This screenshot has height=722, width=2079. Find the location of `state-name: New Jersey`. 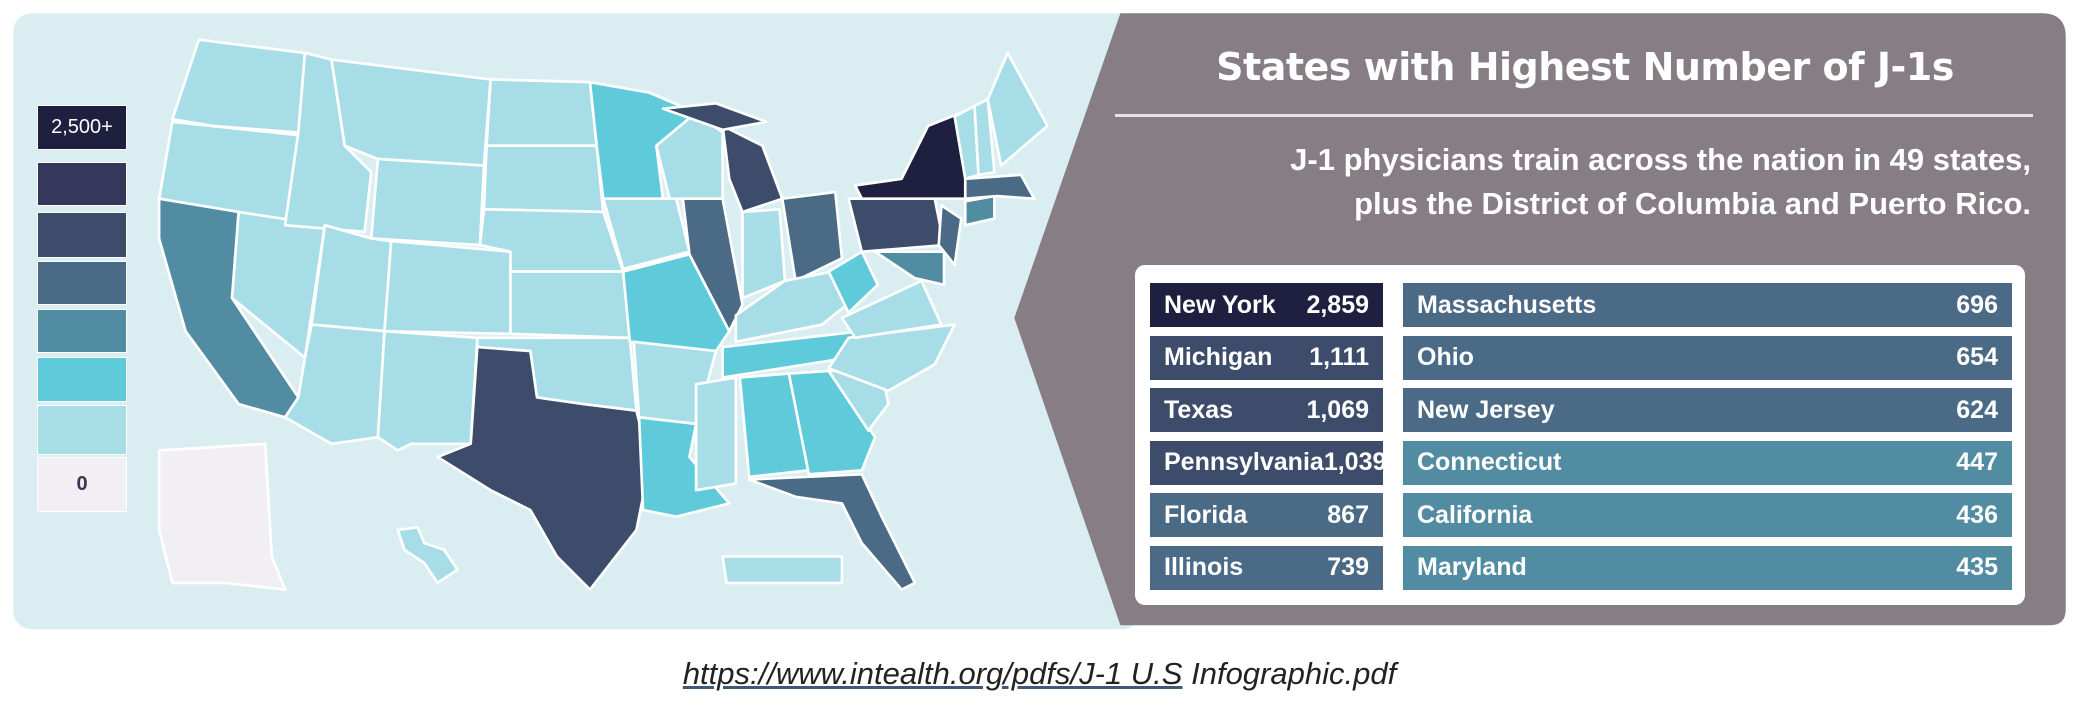

state-name: New Jersey is located at coordinates (1486, 409).